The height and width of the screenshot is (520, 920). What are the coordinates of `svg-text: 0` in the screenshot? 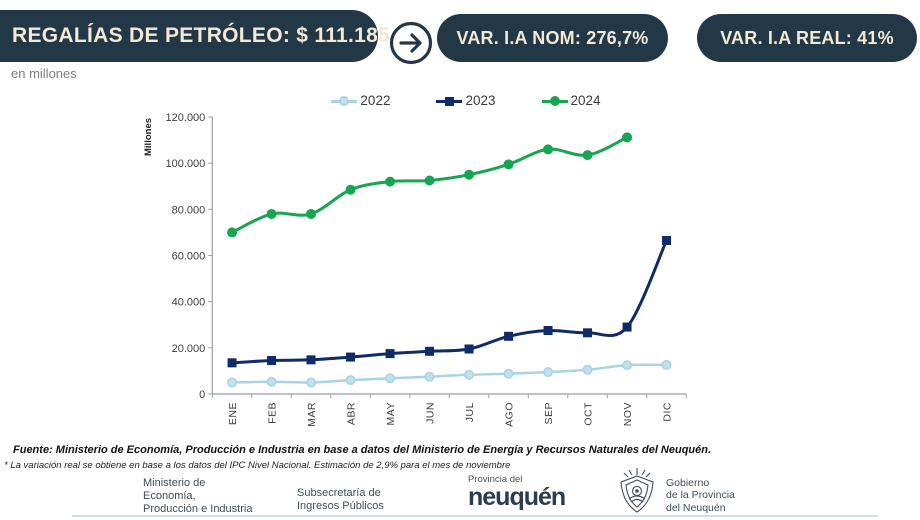 It's located at (202, 395).